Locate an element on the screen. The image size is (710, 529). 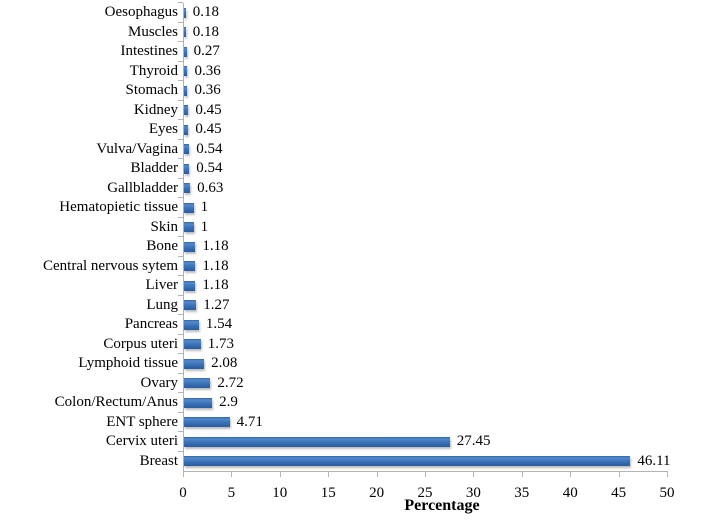
bar-row: Colon/Rectum/Anus 2.9 is located at coordinates (355, 402).